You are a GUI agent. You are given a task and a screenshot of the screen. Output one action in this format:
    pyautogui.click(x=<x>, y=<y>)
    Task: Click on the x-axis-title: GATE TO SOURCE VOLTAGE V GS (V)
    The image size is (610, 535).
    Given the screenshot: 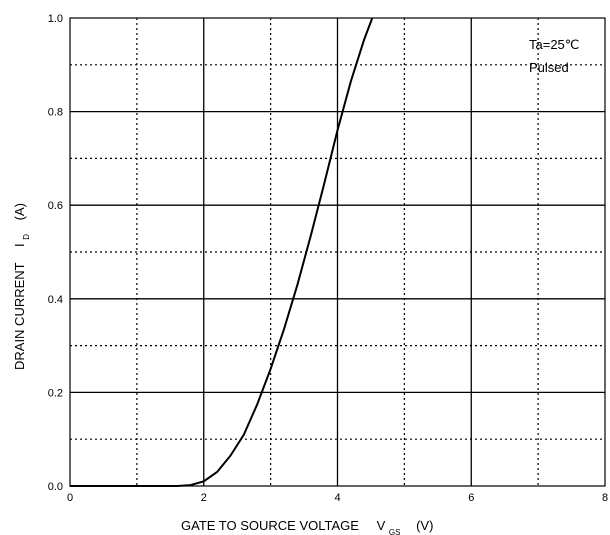 What is the action you would take?
    pyautogui.click(x=307, y=526)
    